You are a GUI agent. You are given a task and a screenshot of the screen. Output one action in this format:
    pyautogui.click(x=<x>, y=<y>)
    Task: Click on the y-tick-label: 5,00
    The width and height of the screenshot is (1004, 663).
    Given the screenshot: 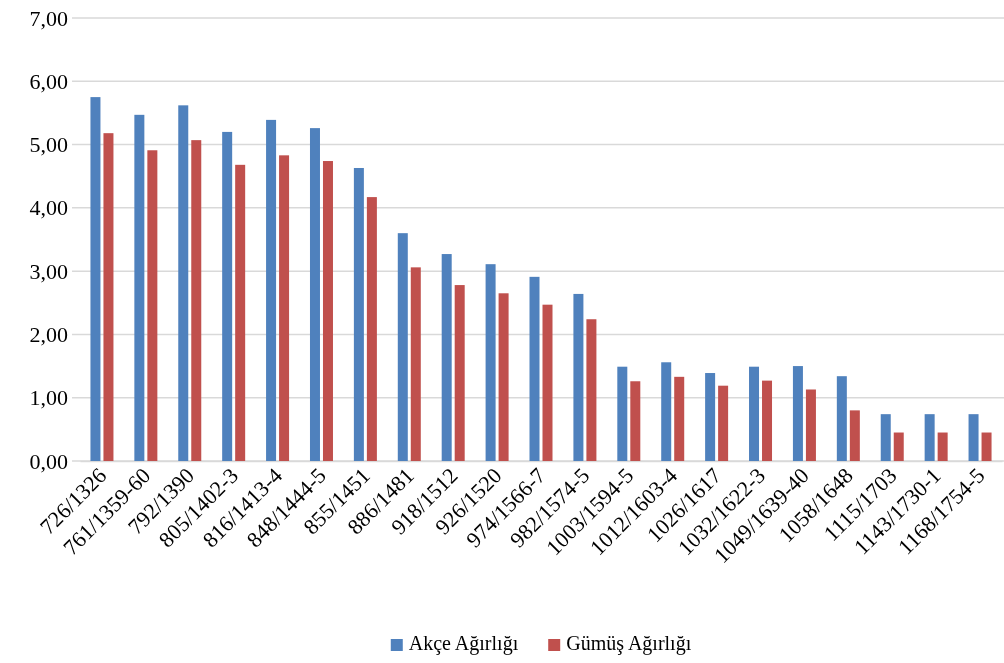 What is the action you would take?
    pyautogui.click(x=48, y=145)
    